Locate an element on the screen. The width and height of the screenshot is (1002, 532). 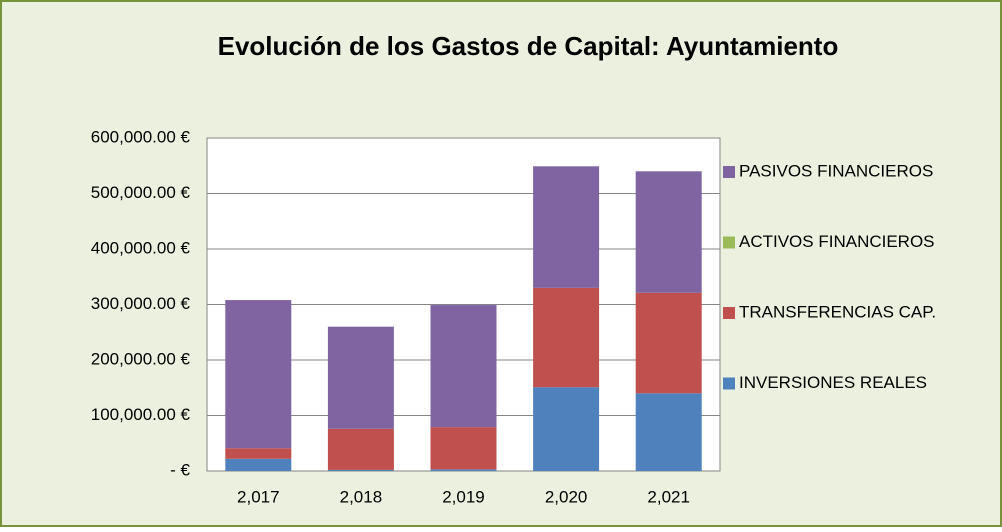
y-tick-label: 500,000.00 € is located at coordinates (141, 192).